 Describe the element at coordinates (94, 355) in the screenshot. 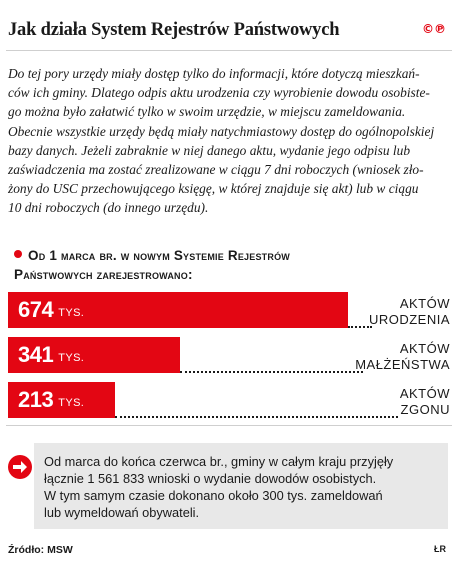

I see `bar-marriages: 341 TYS.` at that location.